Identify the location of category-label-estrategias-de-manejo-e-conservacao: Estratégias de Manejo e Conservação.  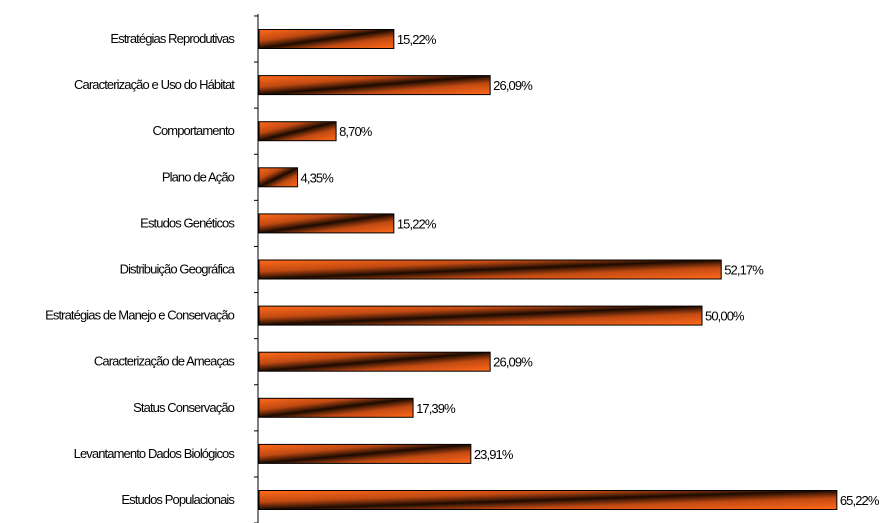
(140, 315).